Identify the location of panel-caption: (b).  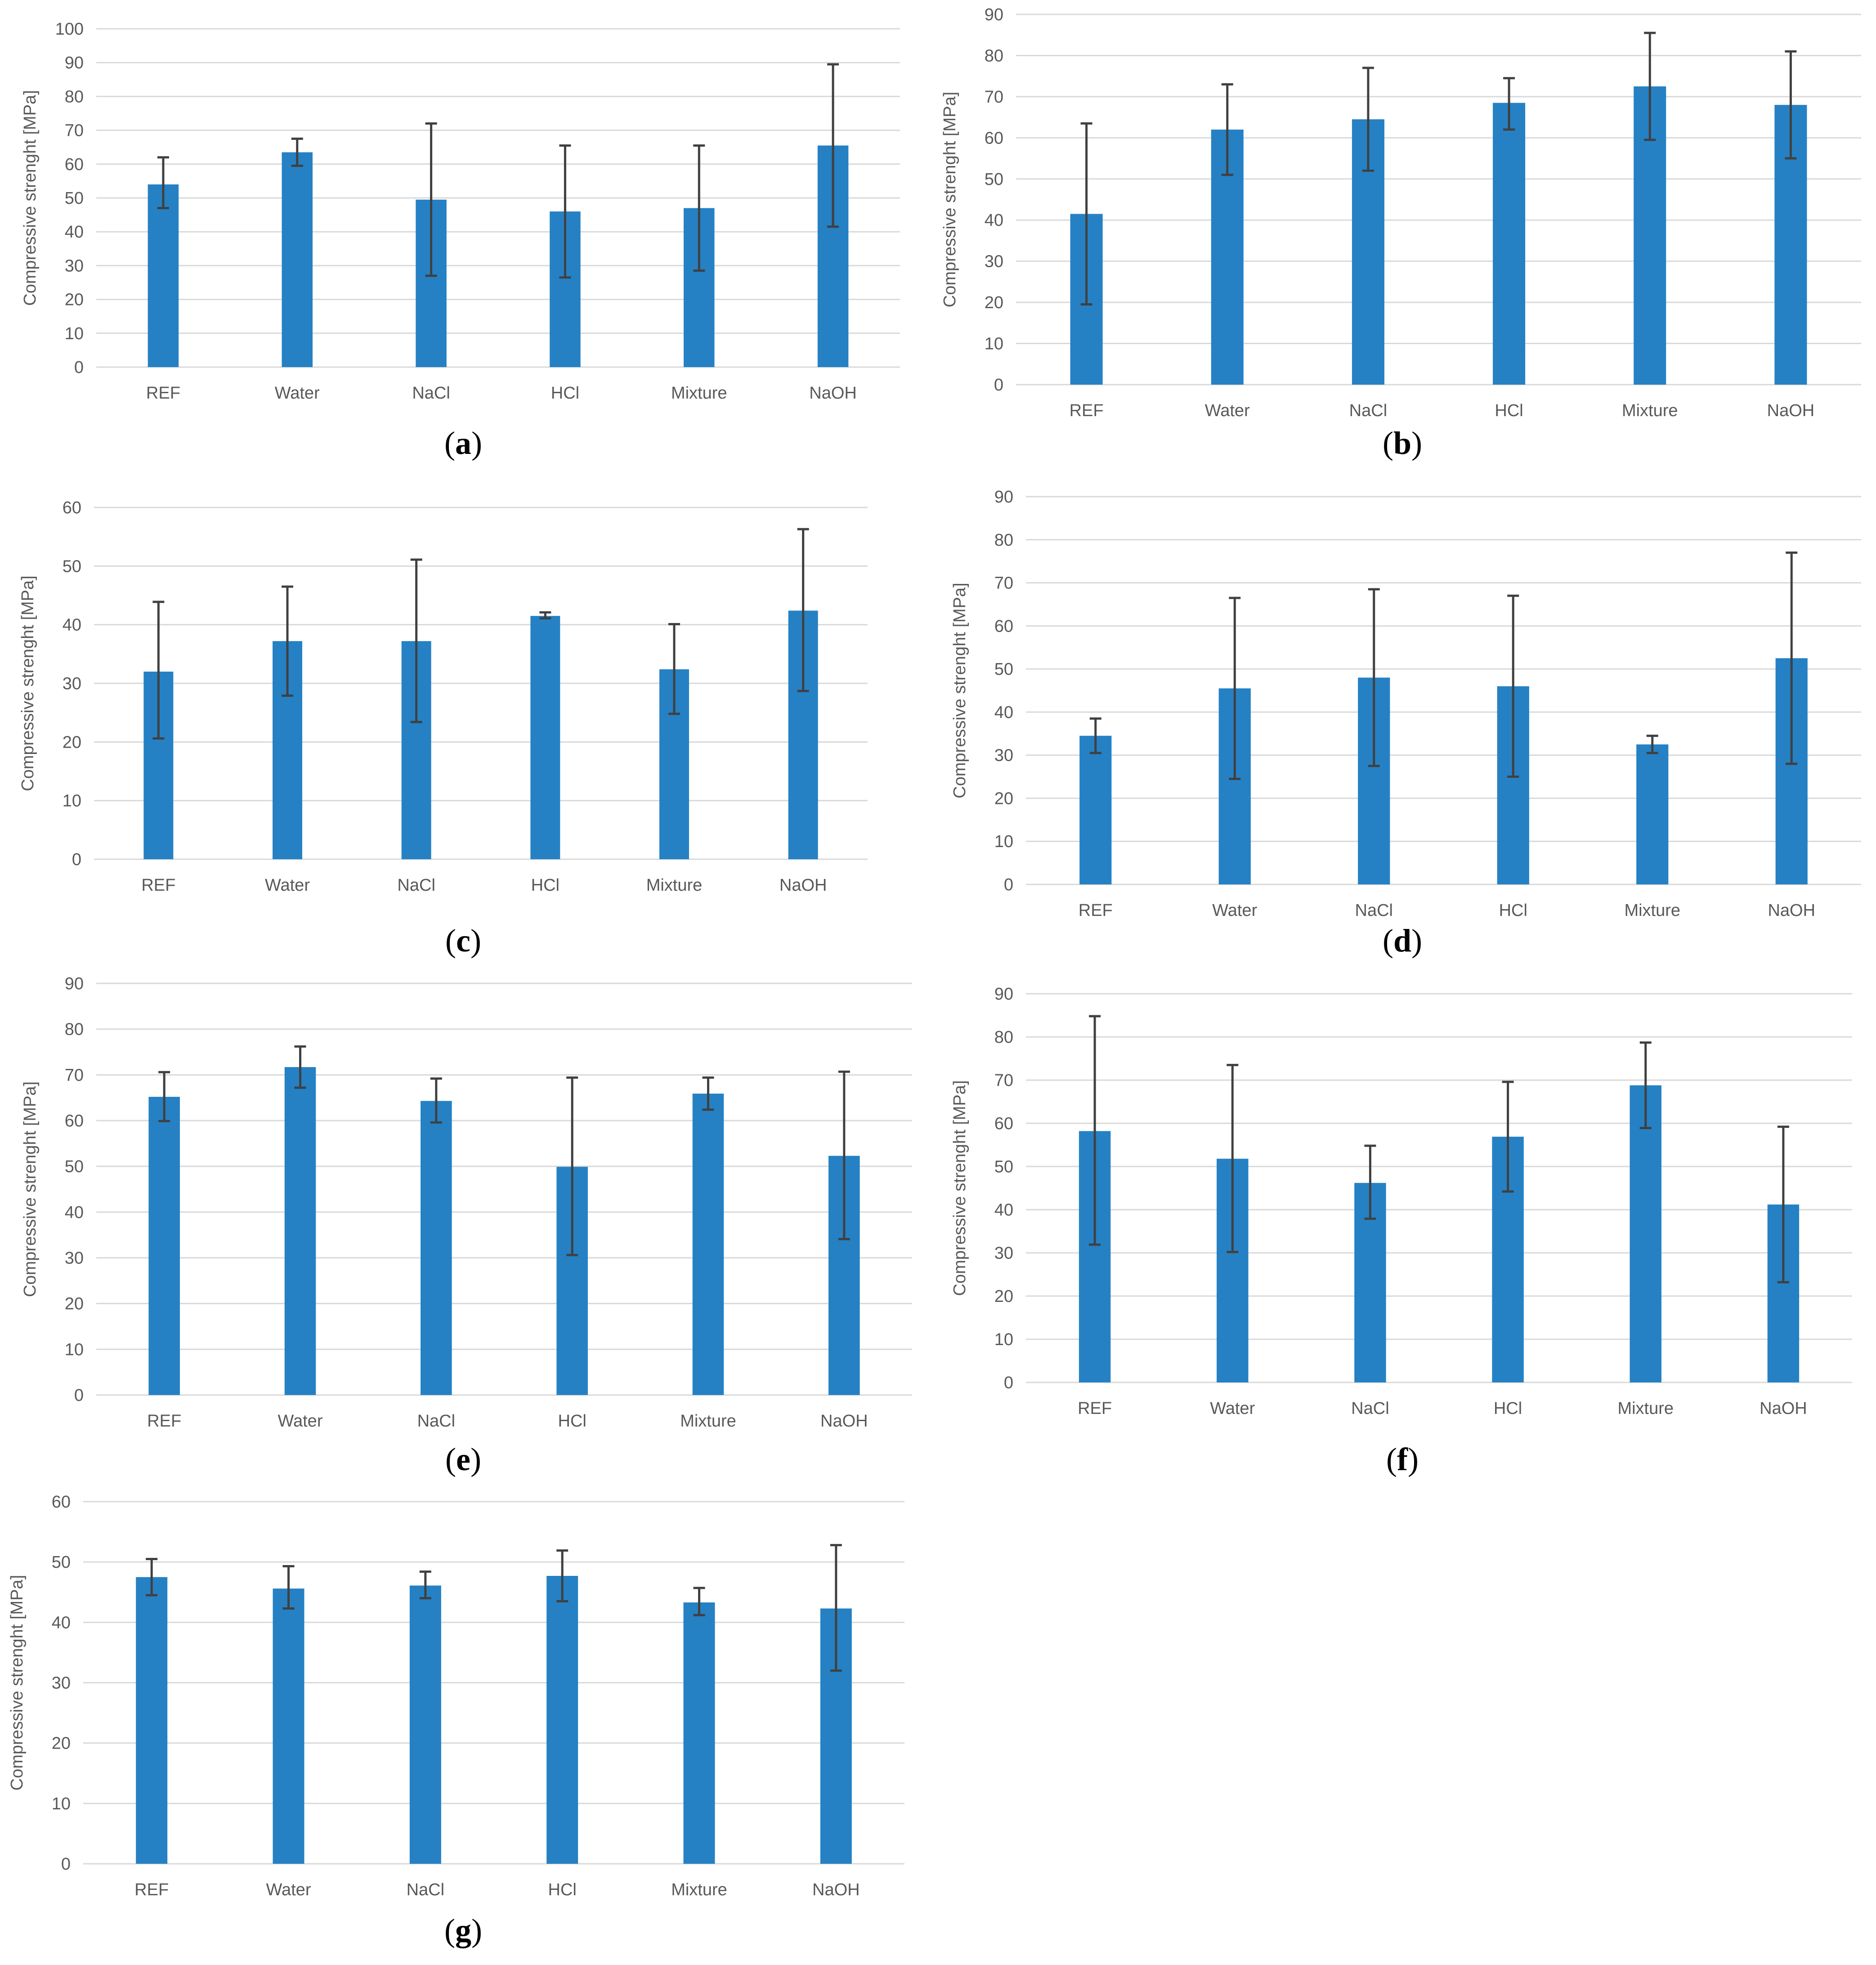
(1402, 443).